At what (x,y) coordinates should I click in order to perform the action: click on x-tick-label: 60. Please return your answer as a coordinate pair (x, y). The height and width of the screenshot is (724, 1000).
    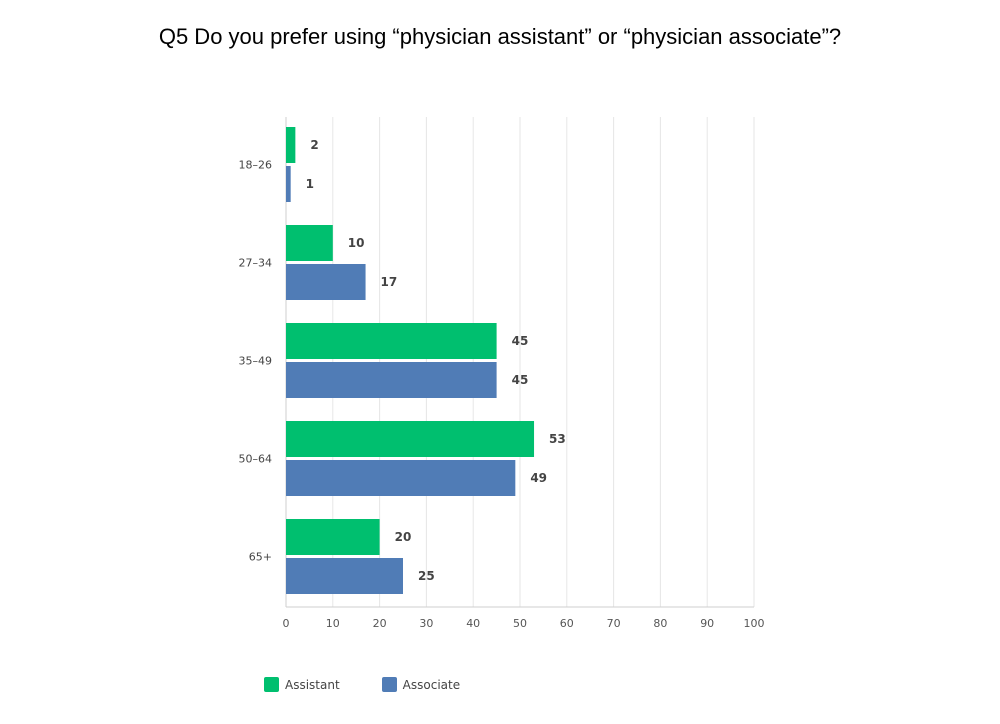
    Looking at the image, I should click on (567, 623).